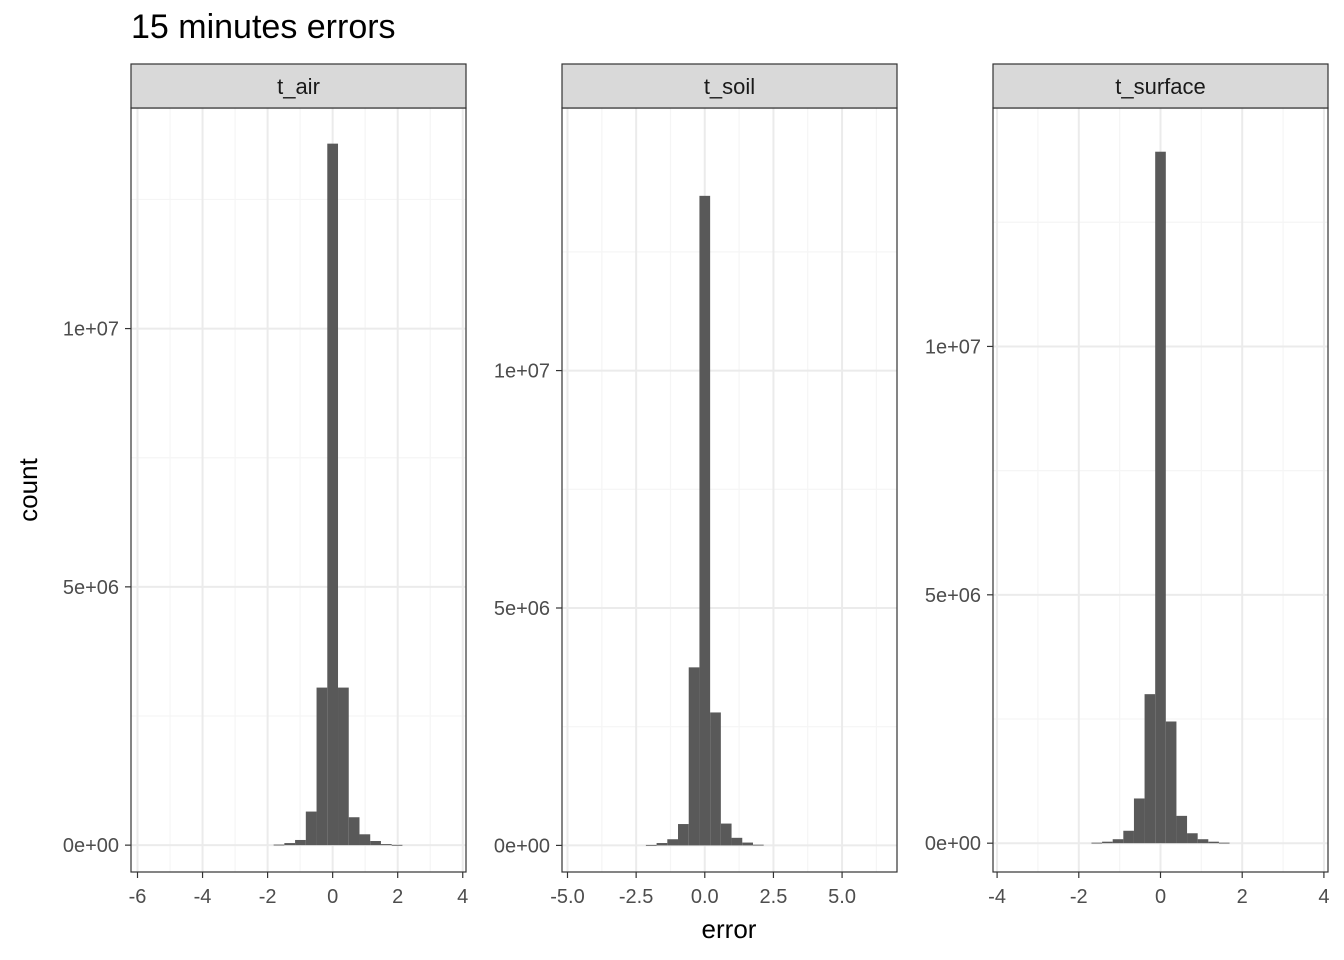 The height and width of the screenshot is (960, 1344). I want to click on x-tick-label: -5.0, so click(567, 897).